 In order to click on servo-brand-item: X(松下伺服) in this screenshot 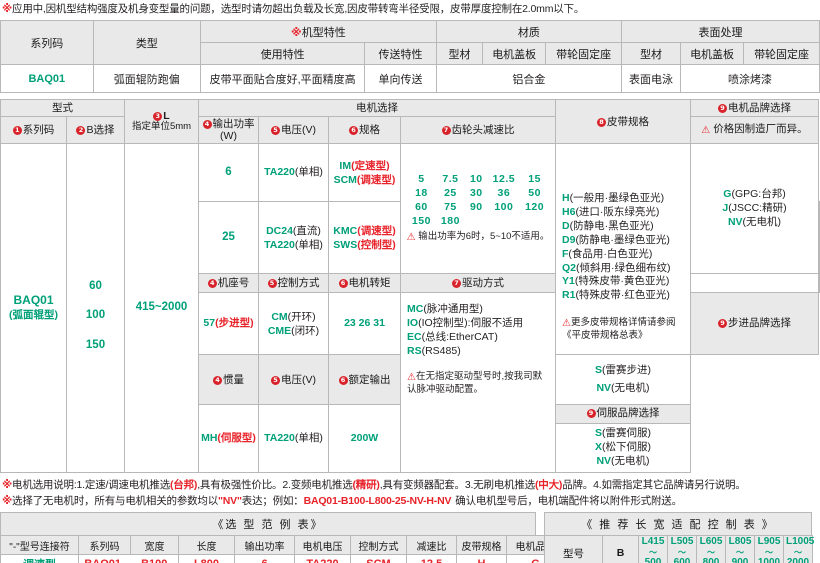, I will do `click(623, 448)`.